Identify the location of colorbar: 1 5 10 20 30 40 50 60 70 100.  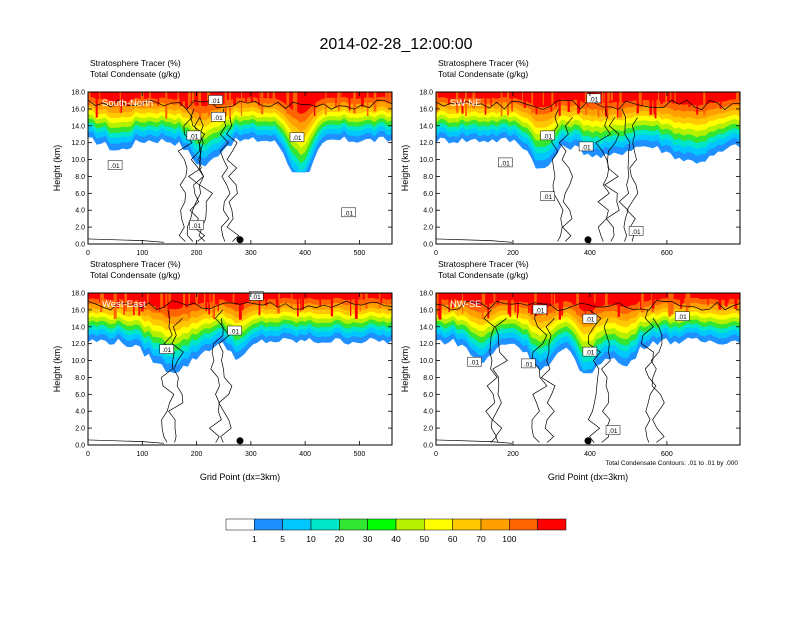
(396, 531).